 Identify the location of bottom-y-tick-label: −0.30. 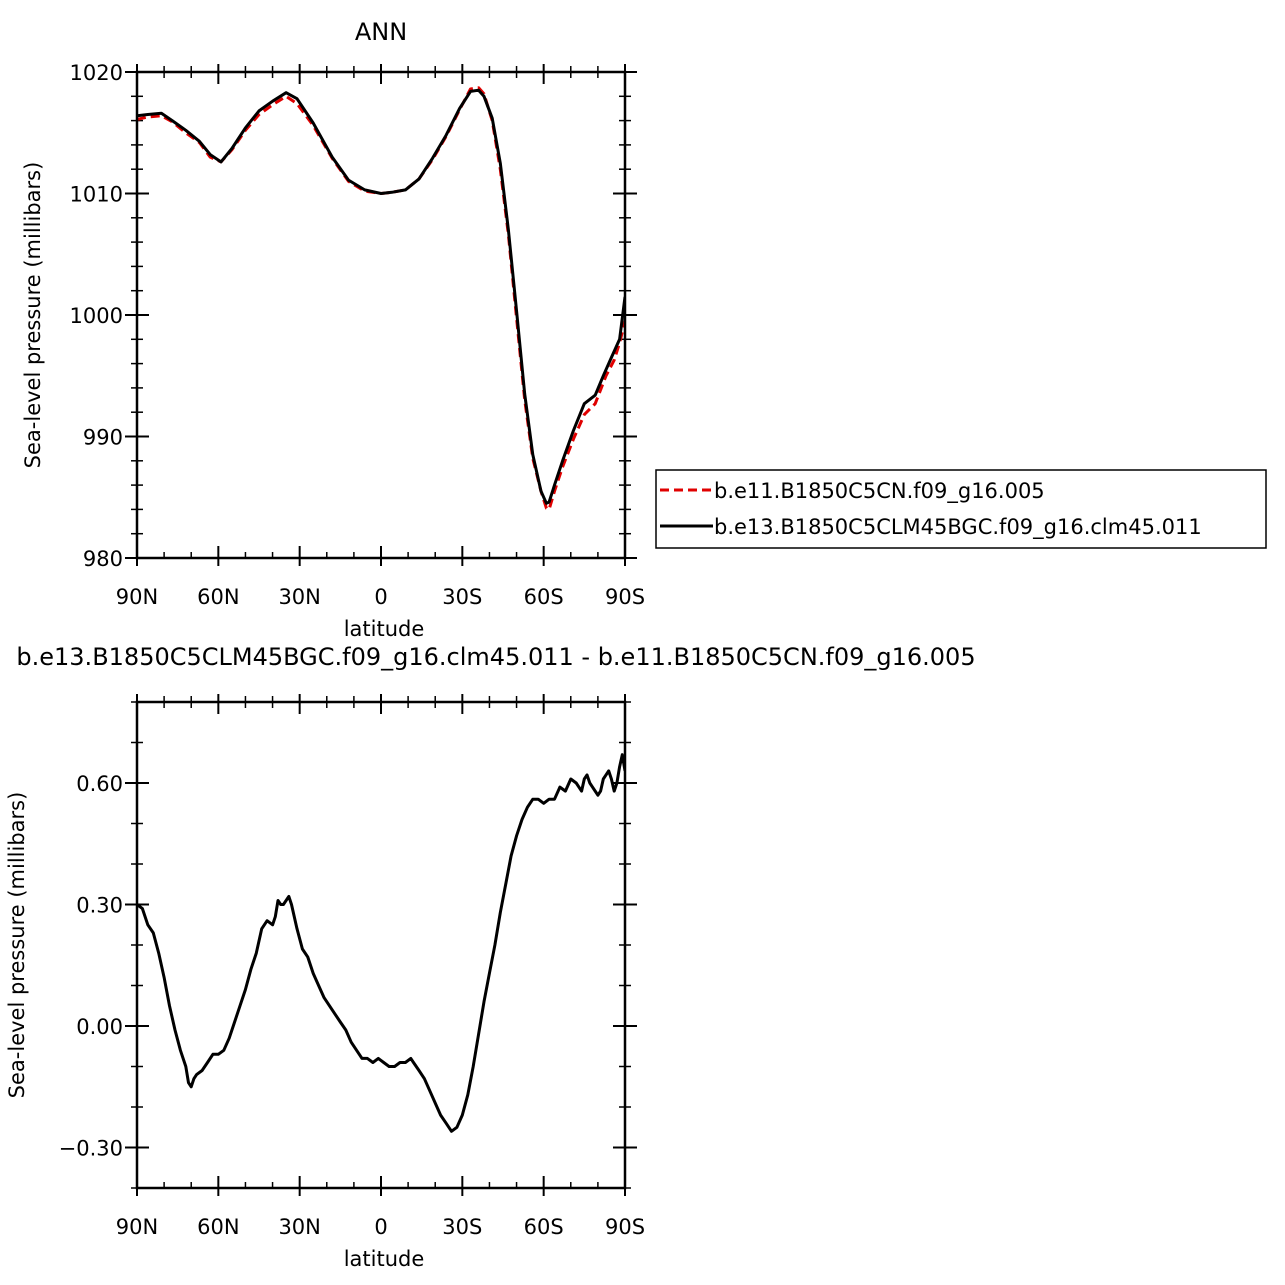
(91, 1149).